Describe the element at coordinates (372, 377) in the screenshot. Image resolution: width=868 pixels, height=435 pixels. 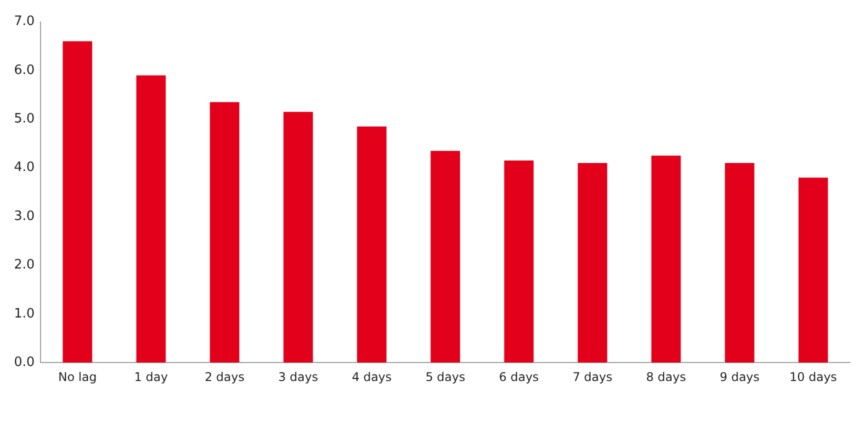
I see `x-tick-label: 4 days` at that location.